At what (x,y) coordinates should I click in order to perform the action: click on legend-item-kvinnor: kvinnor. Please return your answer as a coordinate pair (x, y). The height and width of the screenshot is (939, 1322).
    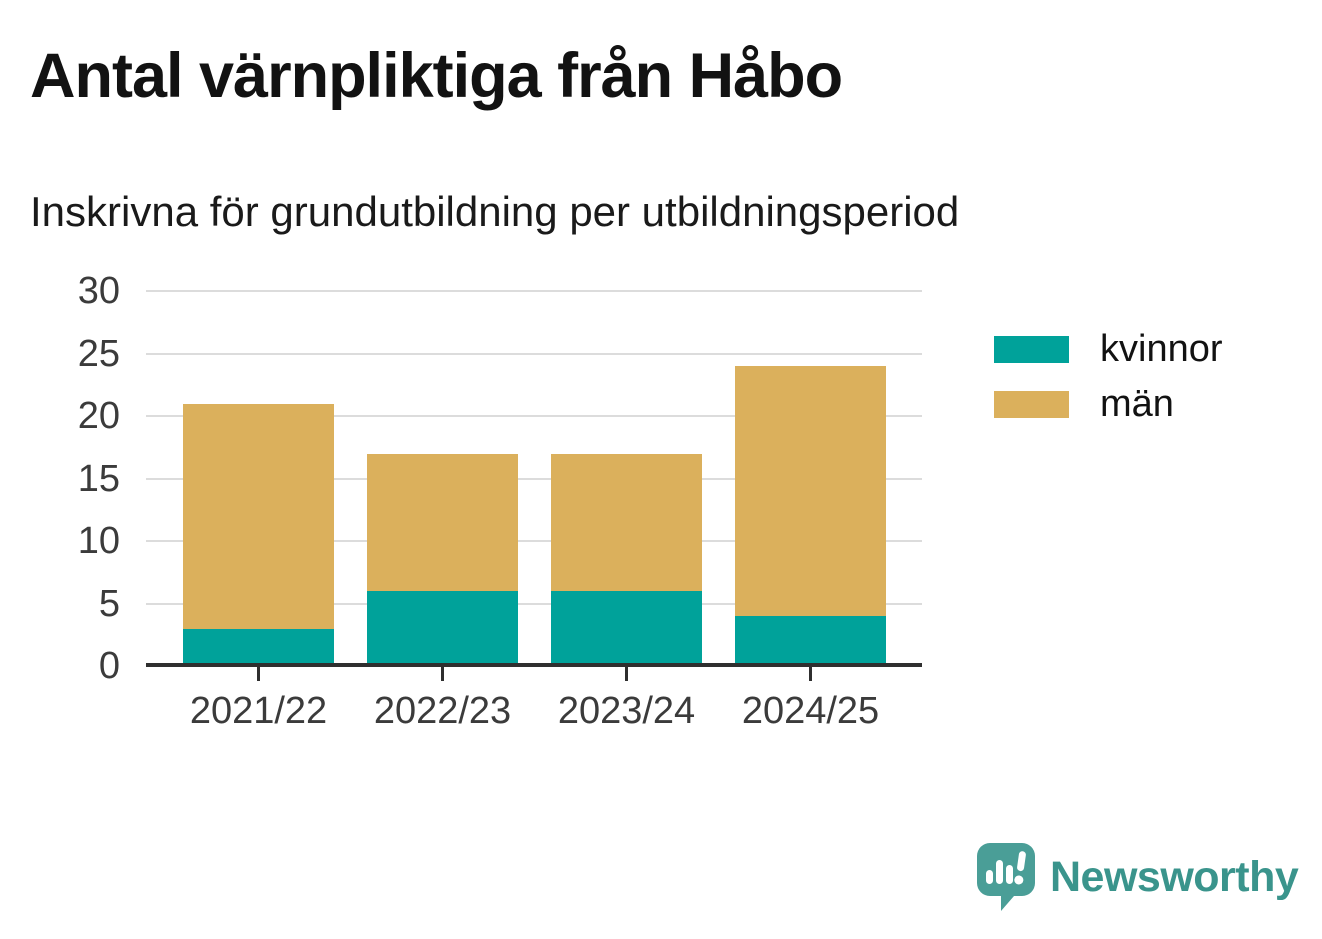
    Looking at the image, I should click on (1154, 349).